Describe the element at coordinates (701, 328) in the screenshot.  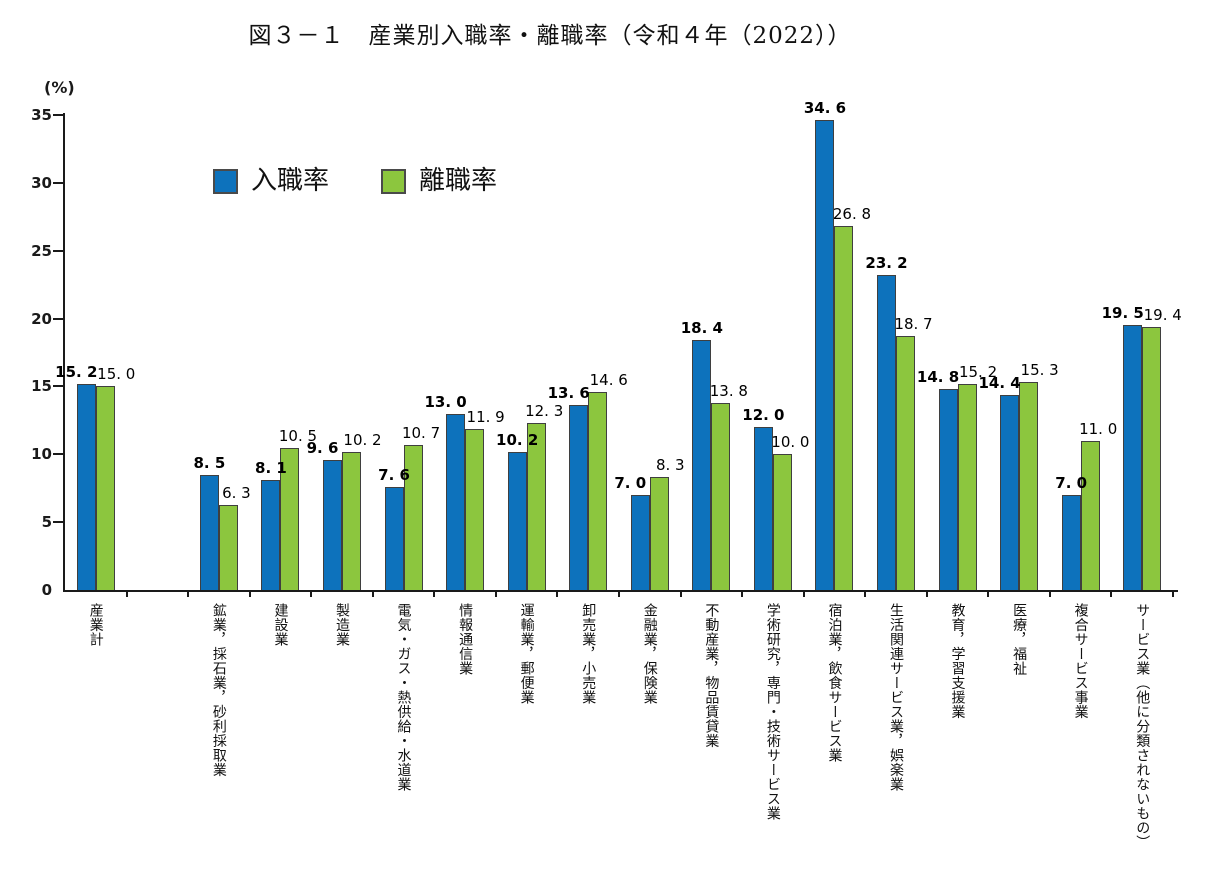
I see `value-label-hiring-rate: 18. 4` at that location.